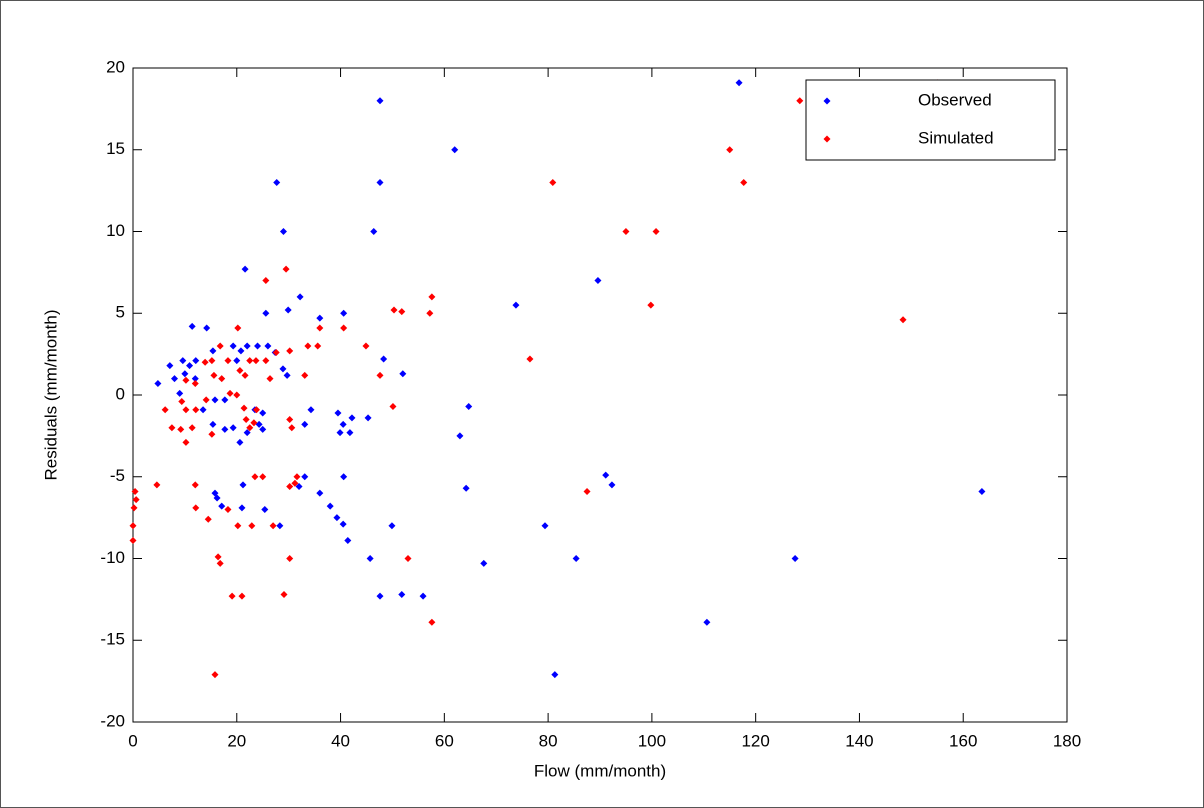  What do you see at coordinates (112, 720) in the screenshot?
I see `y-tick-label: -20` at bounding box center [112, 720].